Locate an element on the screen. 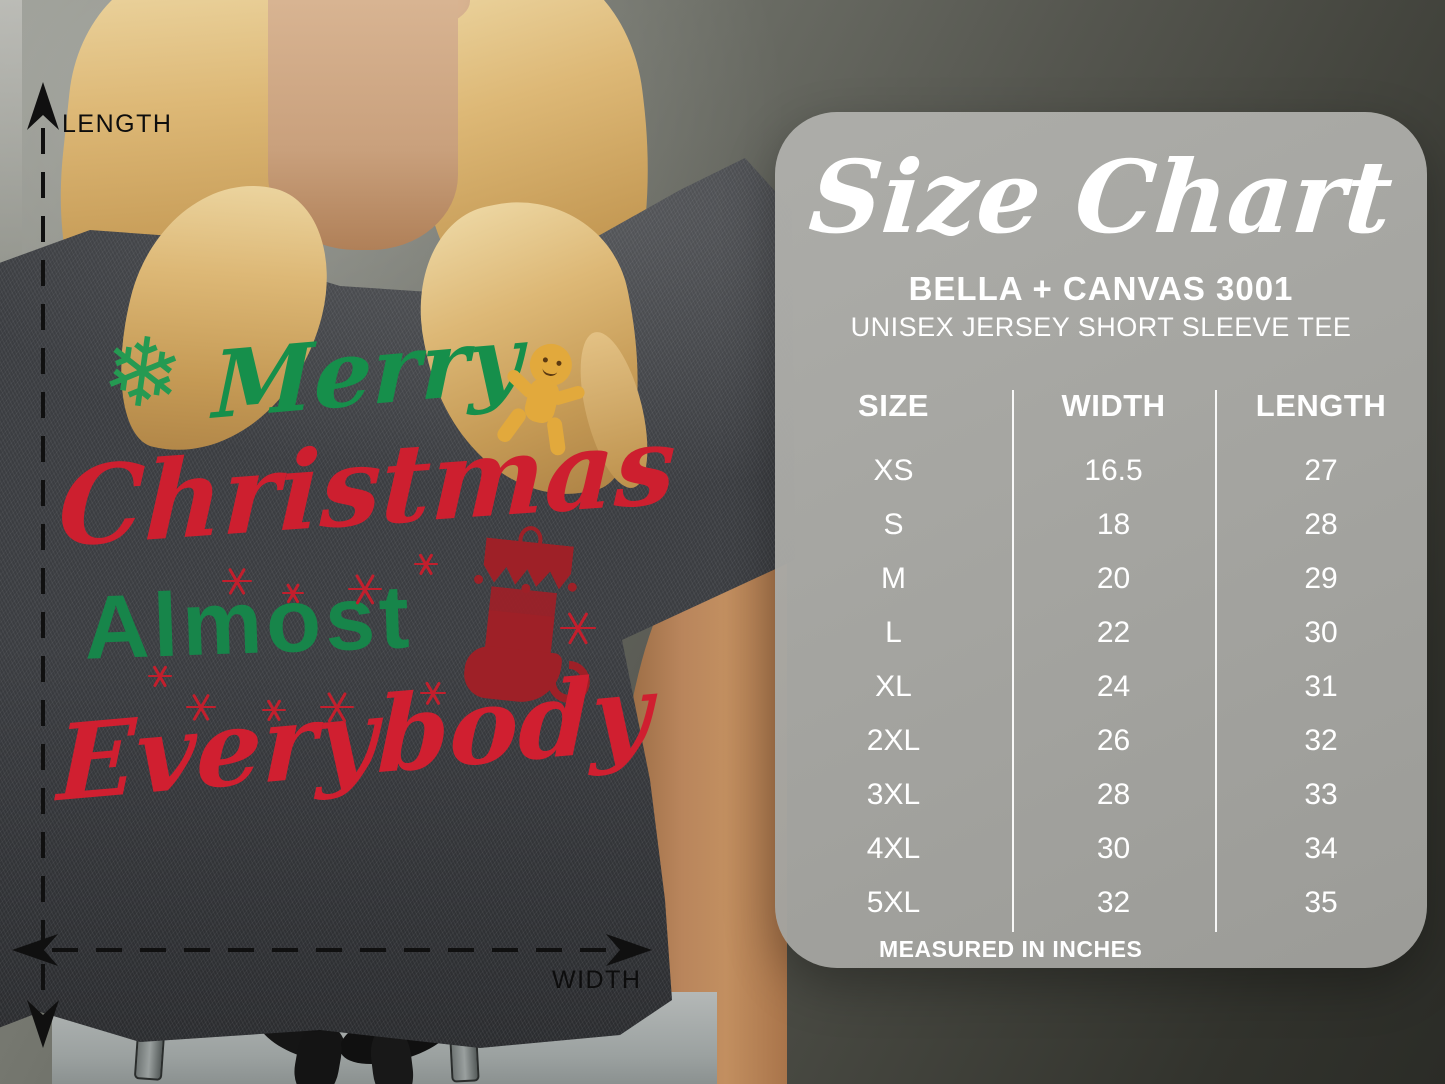  cell-length: 33 is located at coordinates (1321, 794).